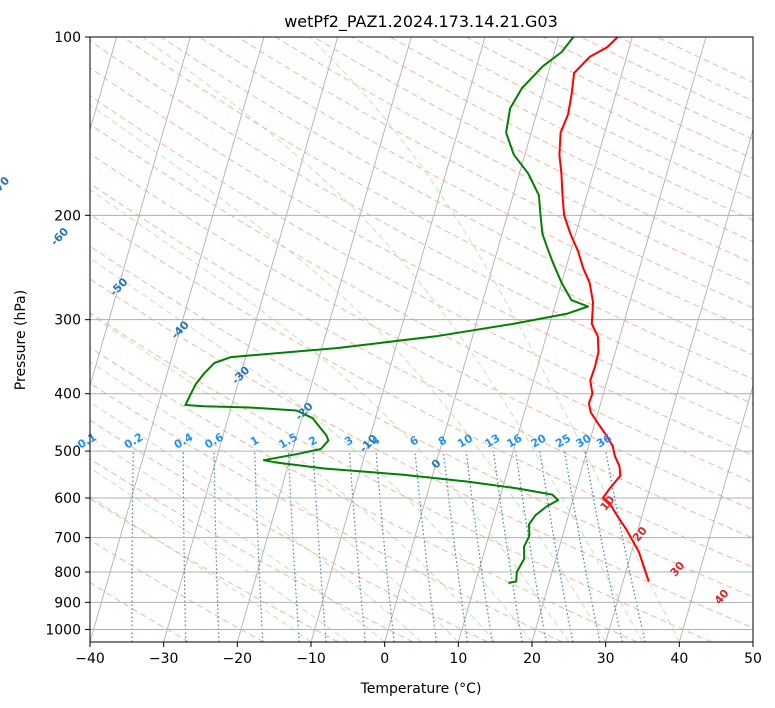  I want to click on y-tick-label: 500, so click(67, 452).